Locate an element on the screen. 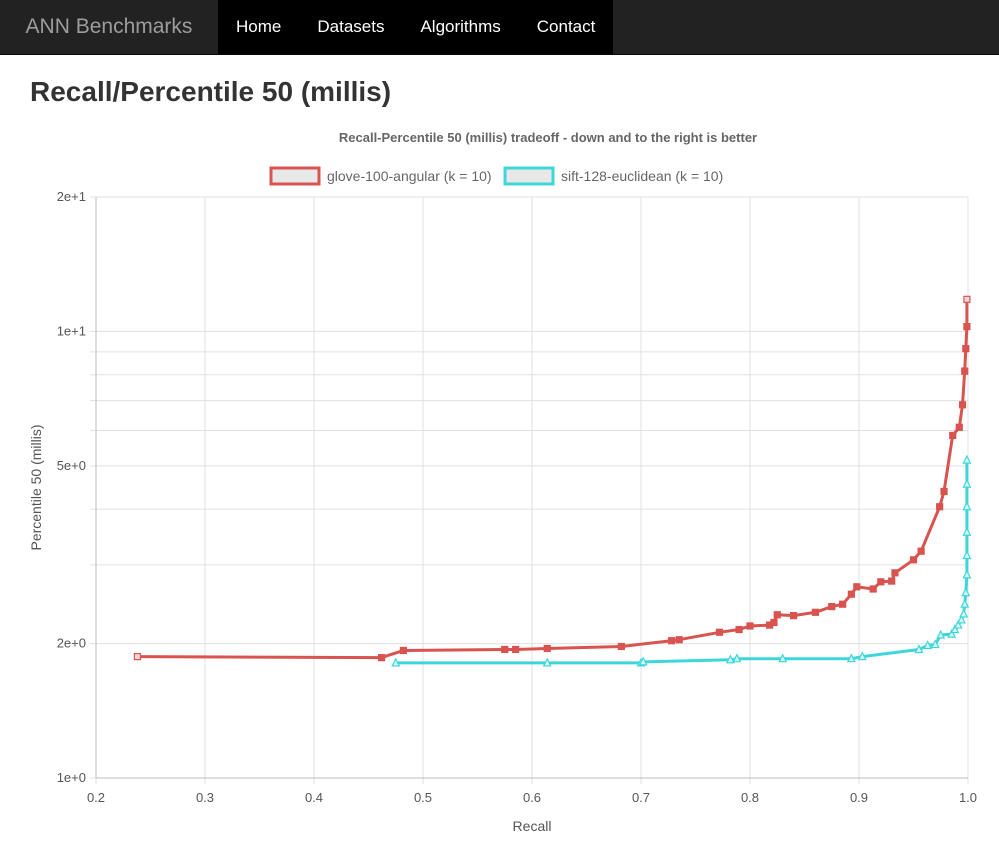 This screenshot has width=999, height=844. legend-label-2: sift-128-euclidean (k = 10) is located at coordinates (642, 176).